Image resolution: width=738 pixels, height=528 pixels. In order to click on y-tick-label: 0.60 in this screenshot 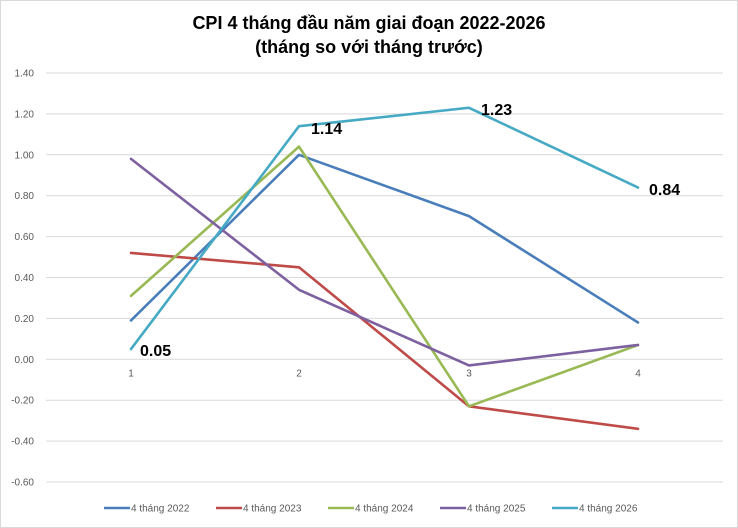, I will do `click(25, 237)`.